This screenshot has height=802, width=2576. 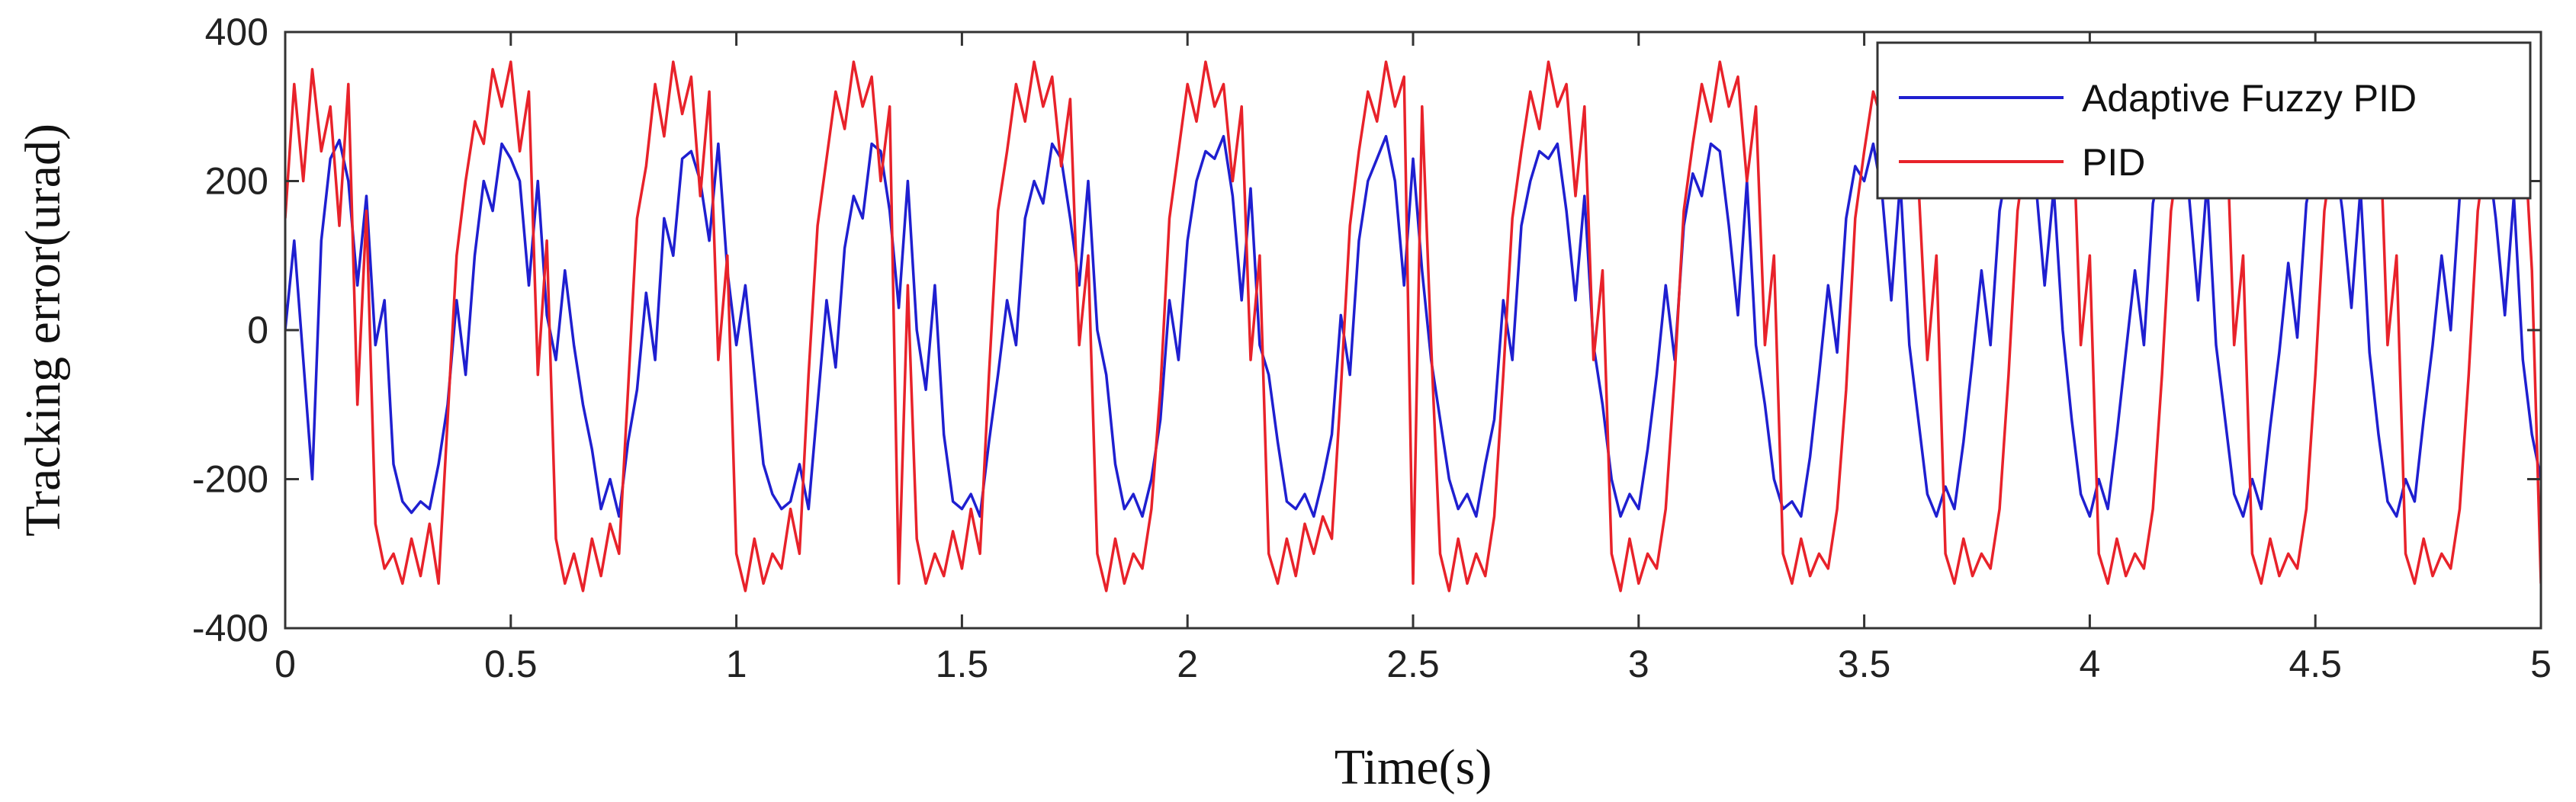 I want to click on x-tick-label: 3.5, so click(x=1864, y=664).